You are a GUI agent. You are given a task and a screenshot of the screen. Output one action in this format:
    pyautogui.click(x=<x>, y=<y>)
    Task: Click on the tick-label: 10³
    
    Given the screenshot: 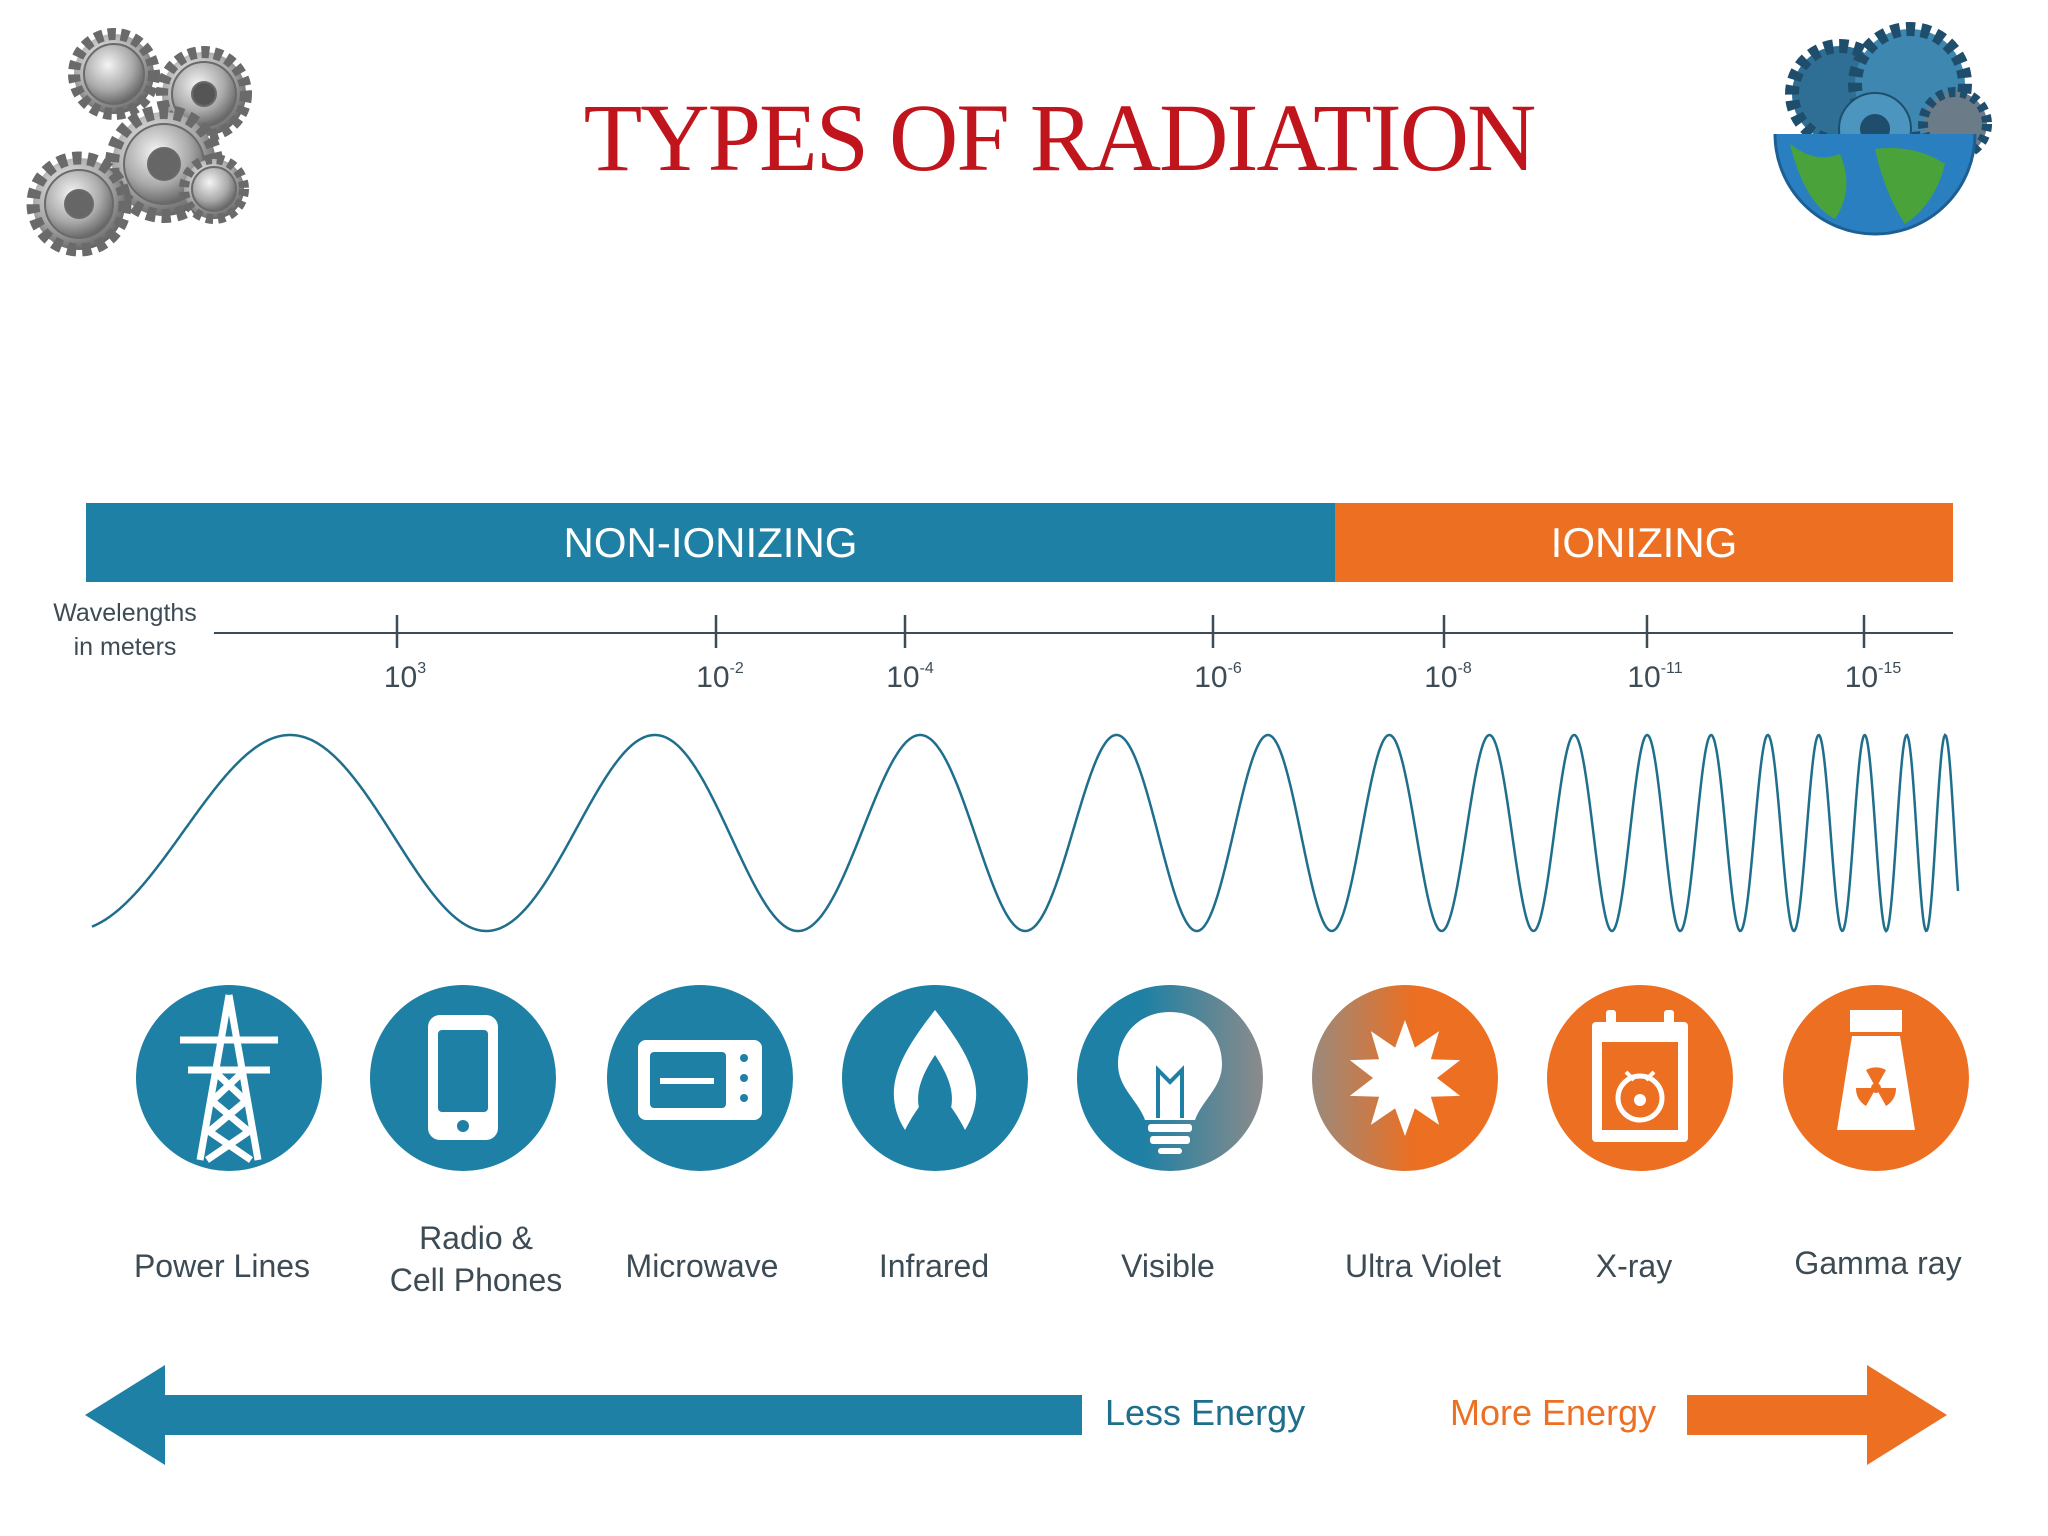 What is the action you would take?
    pyautogui.click(x=405, y=677)
    